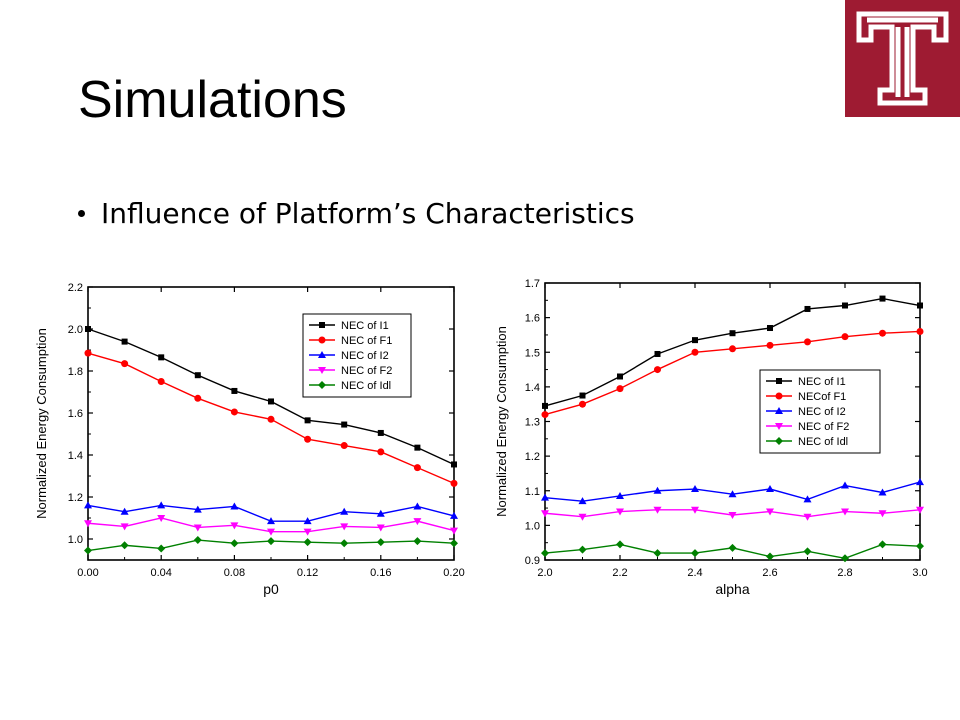 This screenshot has width=960, height=720. What do you see at coordinates (75, 498) in the screenshot?
I see `y-tick-label: 1.2` at bounding box center [75, 498].